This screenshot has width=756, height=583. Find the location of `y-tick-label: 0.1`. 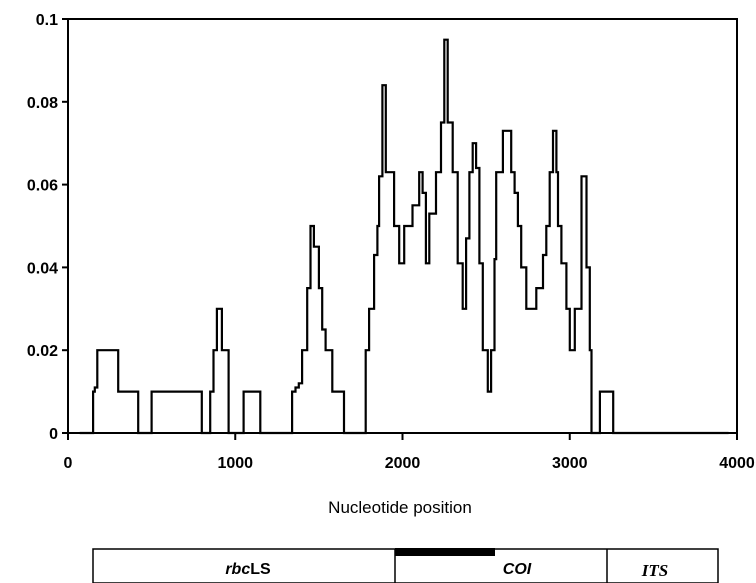

y-tick-label: 0.1 is located at coordinates (47, 20).